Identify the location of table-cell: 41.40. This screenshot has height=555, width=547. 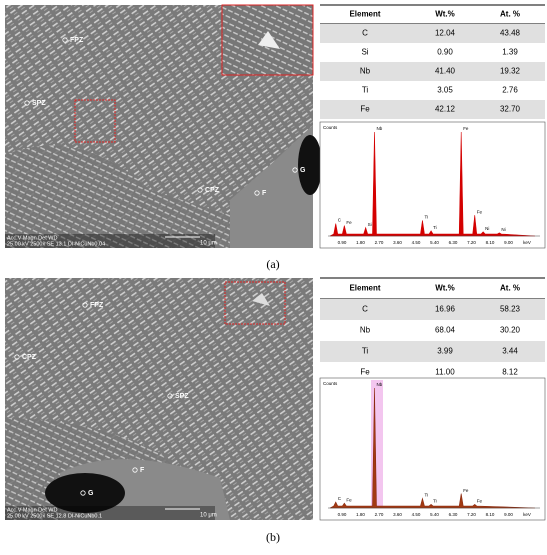
(445, 71).